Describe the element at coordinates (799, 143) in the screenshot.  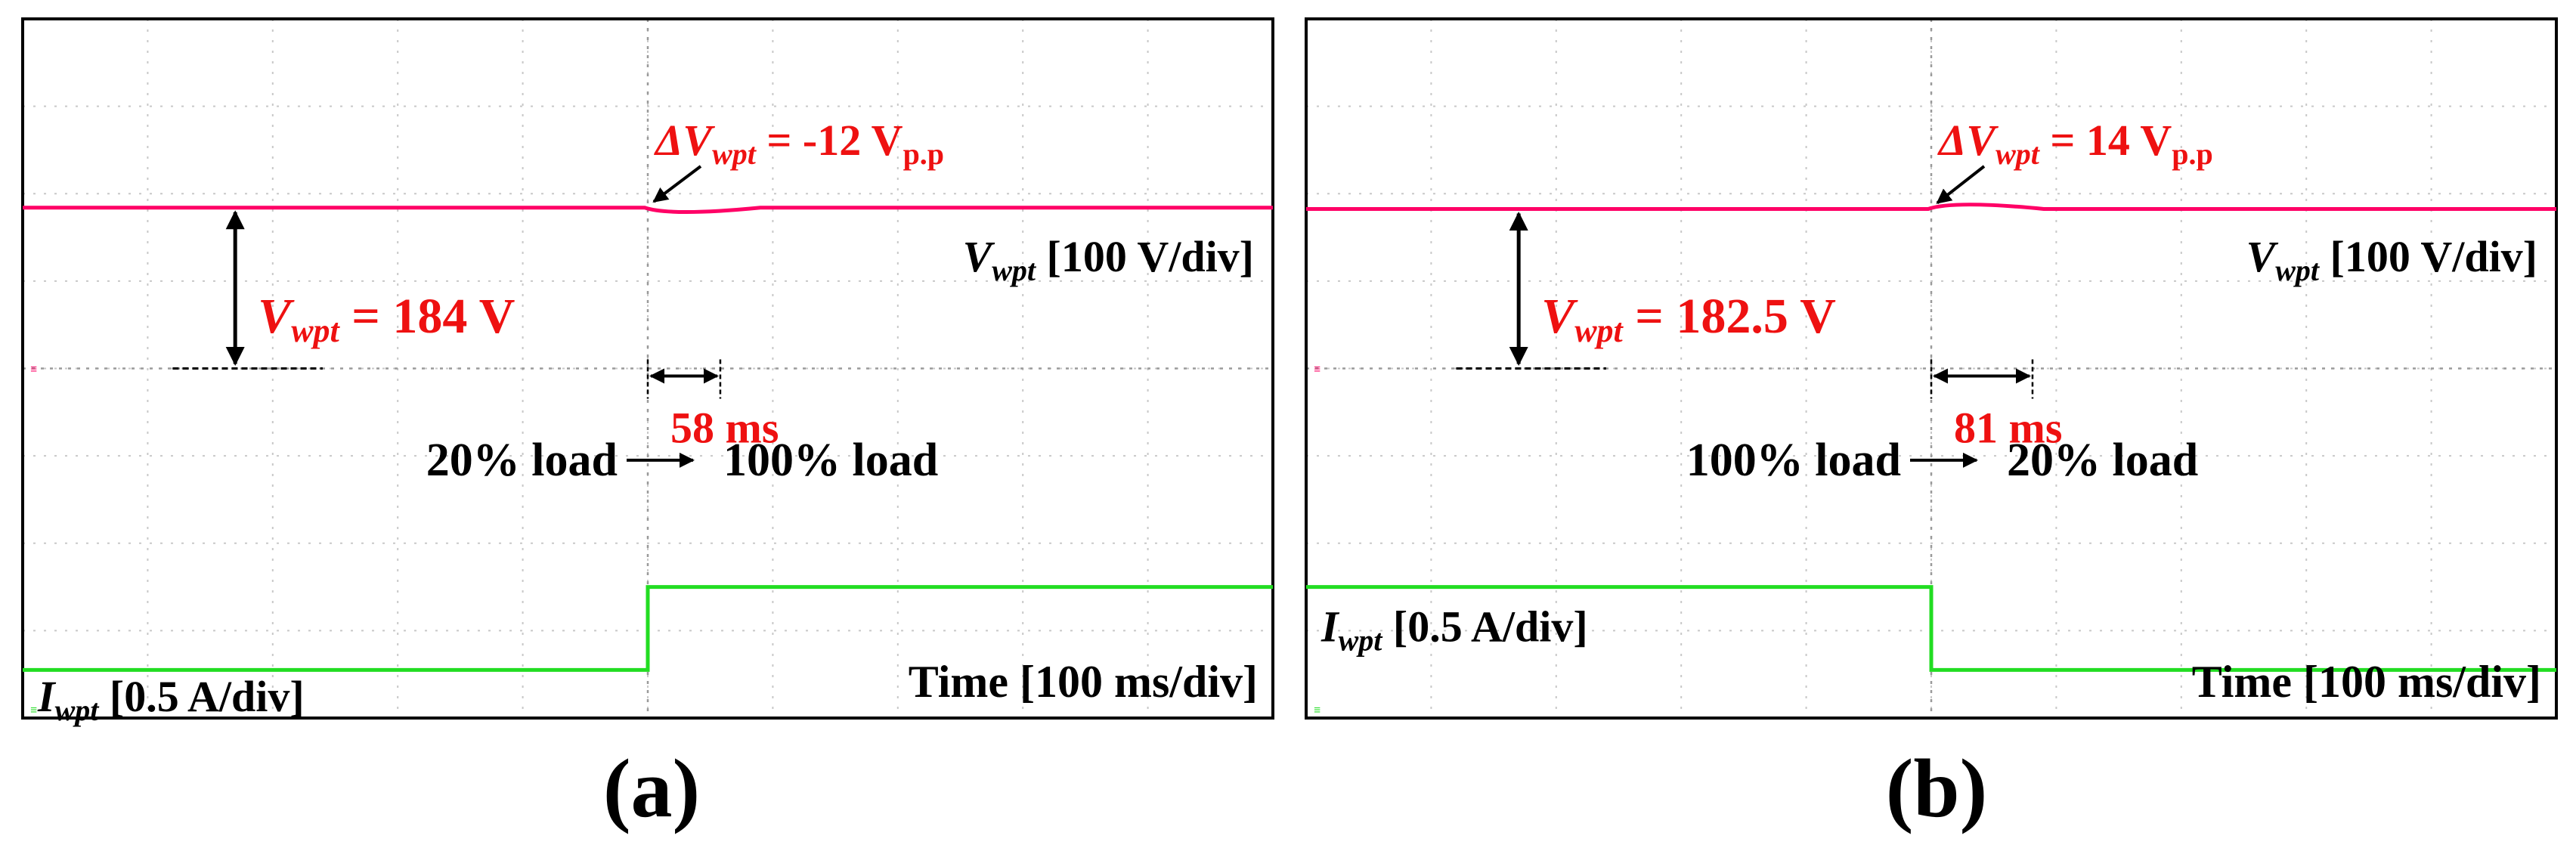
I see `delta-voltage-label: ΔVwpt = -12 Vp.p` at that location.